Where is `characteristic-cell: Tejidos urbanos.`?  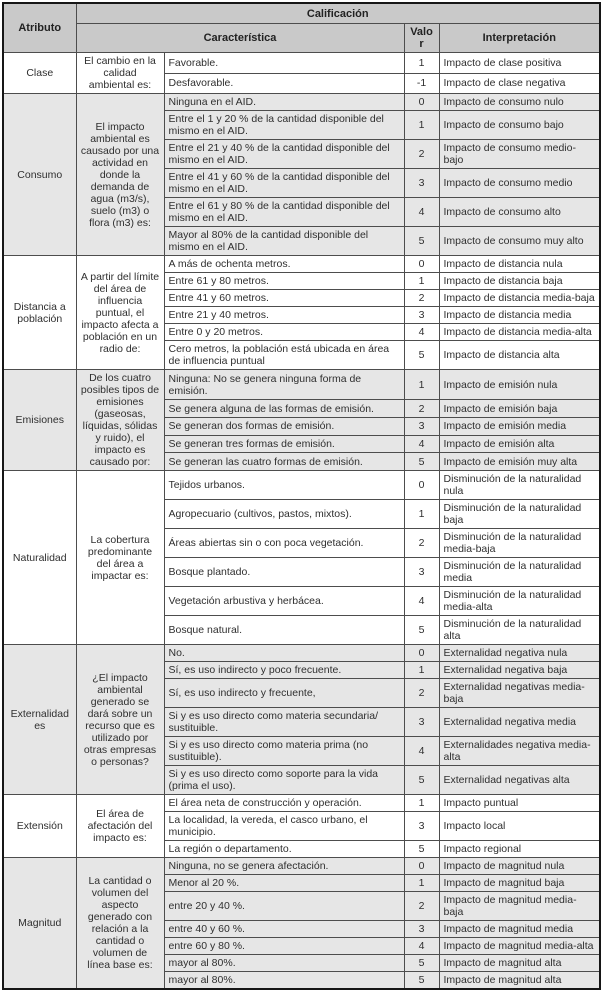
characteristic-cell: Tejidos urbanos. is located at coordinates (284, 485).